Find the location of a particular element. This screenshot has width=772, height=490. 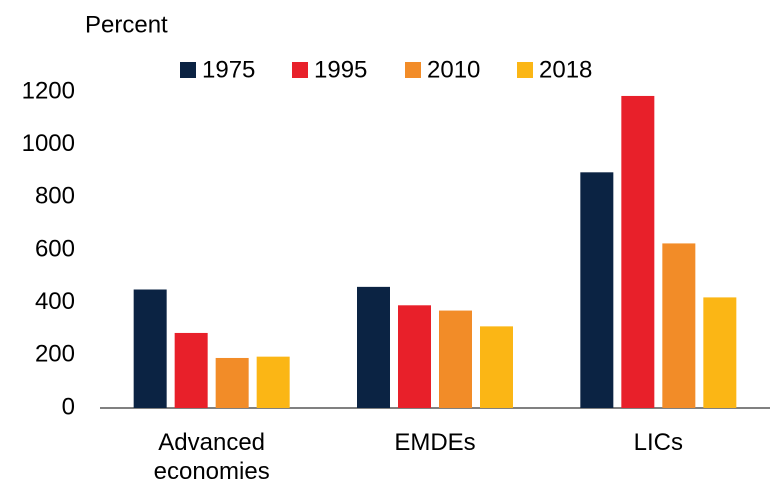

legend-label: 2018 is located at coordinates (565, 69).